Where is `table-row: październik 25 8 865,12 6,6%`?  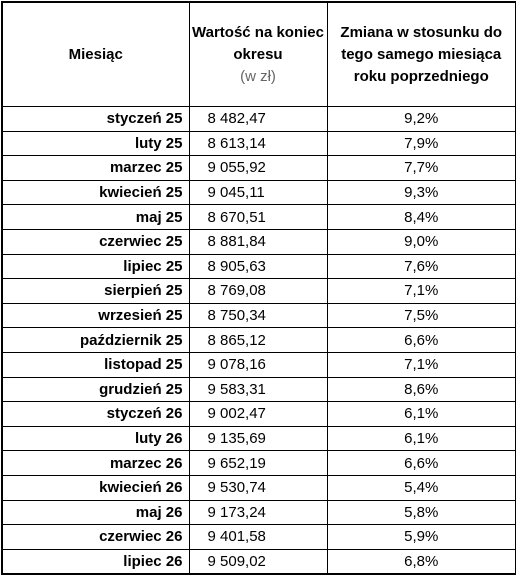 table-row: październik 25 8 865,12 6,6% is located at coordinates (258, 340).